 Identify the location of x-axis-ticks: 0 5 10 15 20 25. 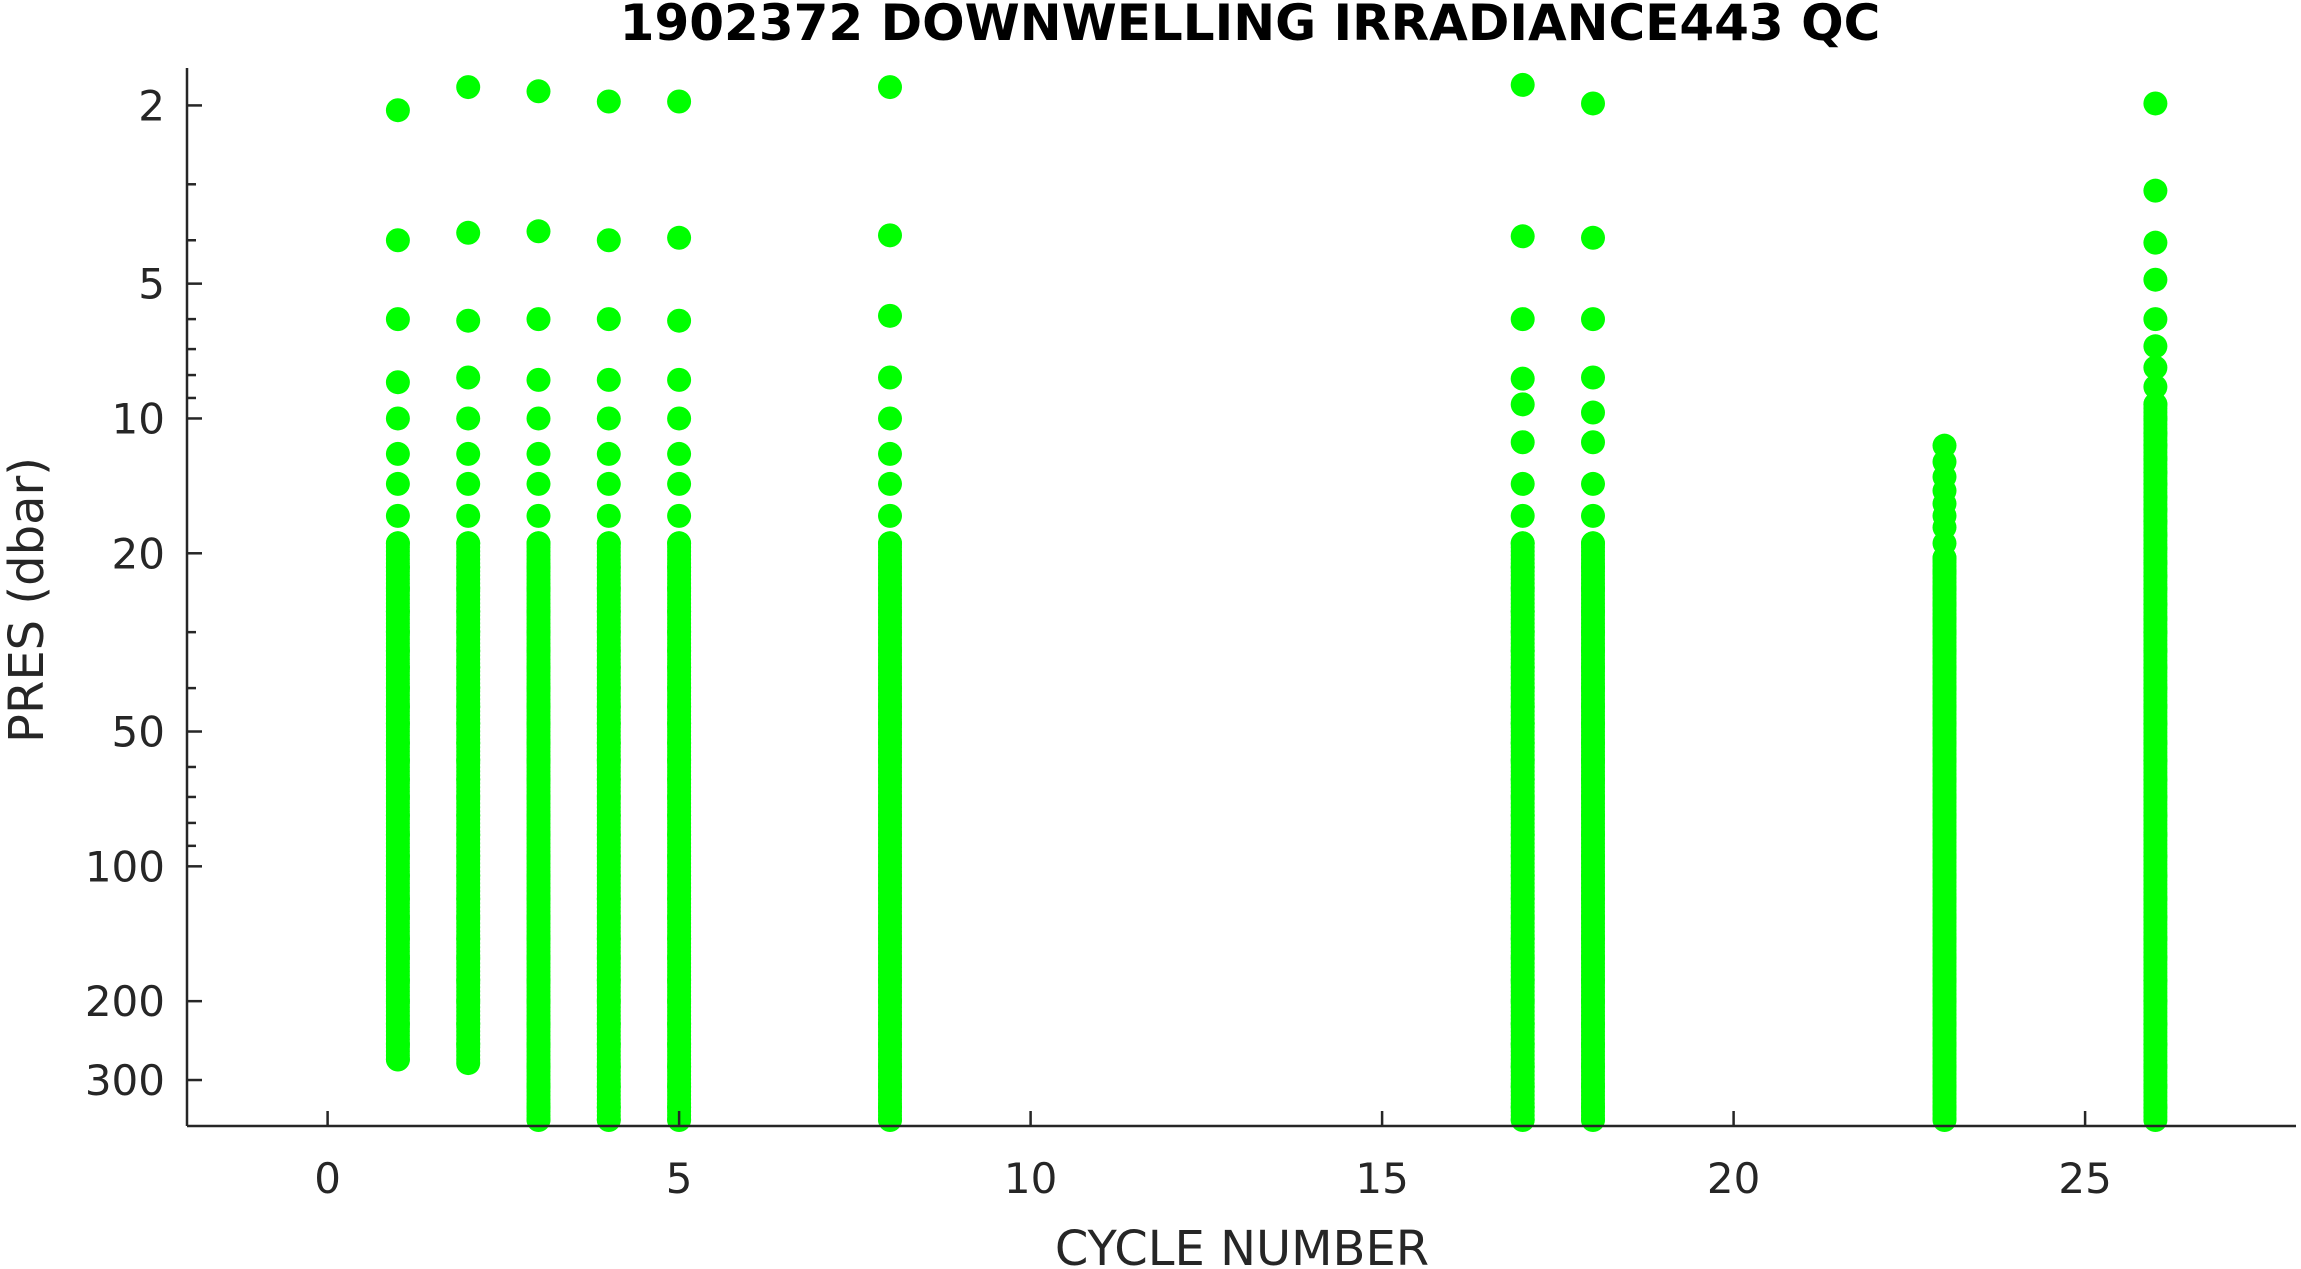
(1213, 1157).